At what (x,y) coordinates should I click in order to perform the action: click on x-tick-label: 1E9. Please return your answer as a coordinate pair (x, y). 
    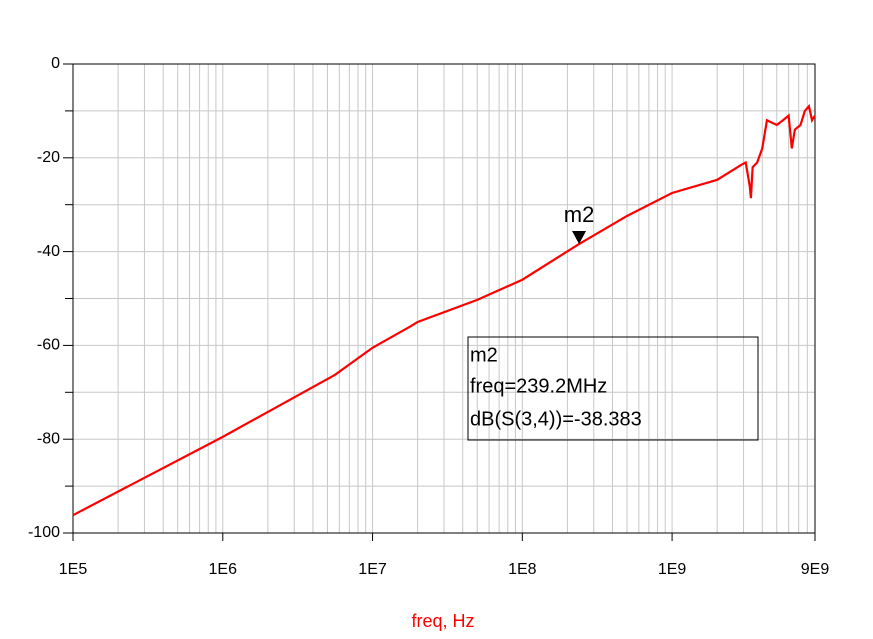
    Looking at the image, I should click on (672, 569).